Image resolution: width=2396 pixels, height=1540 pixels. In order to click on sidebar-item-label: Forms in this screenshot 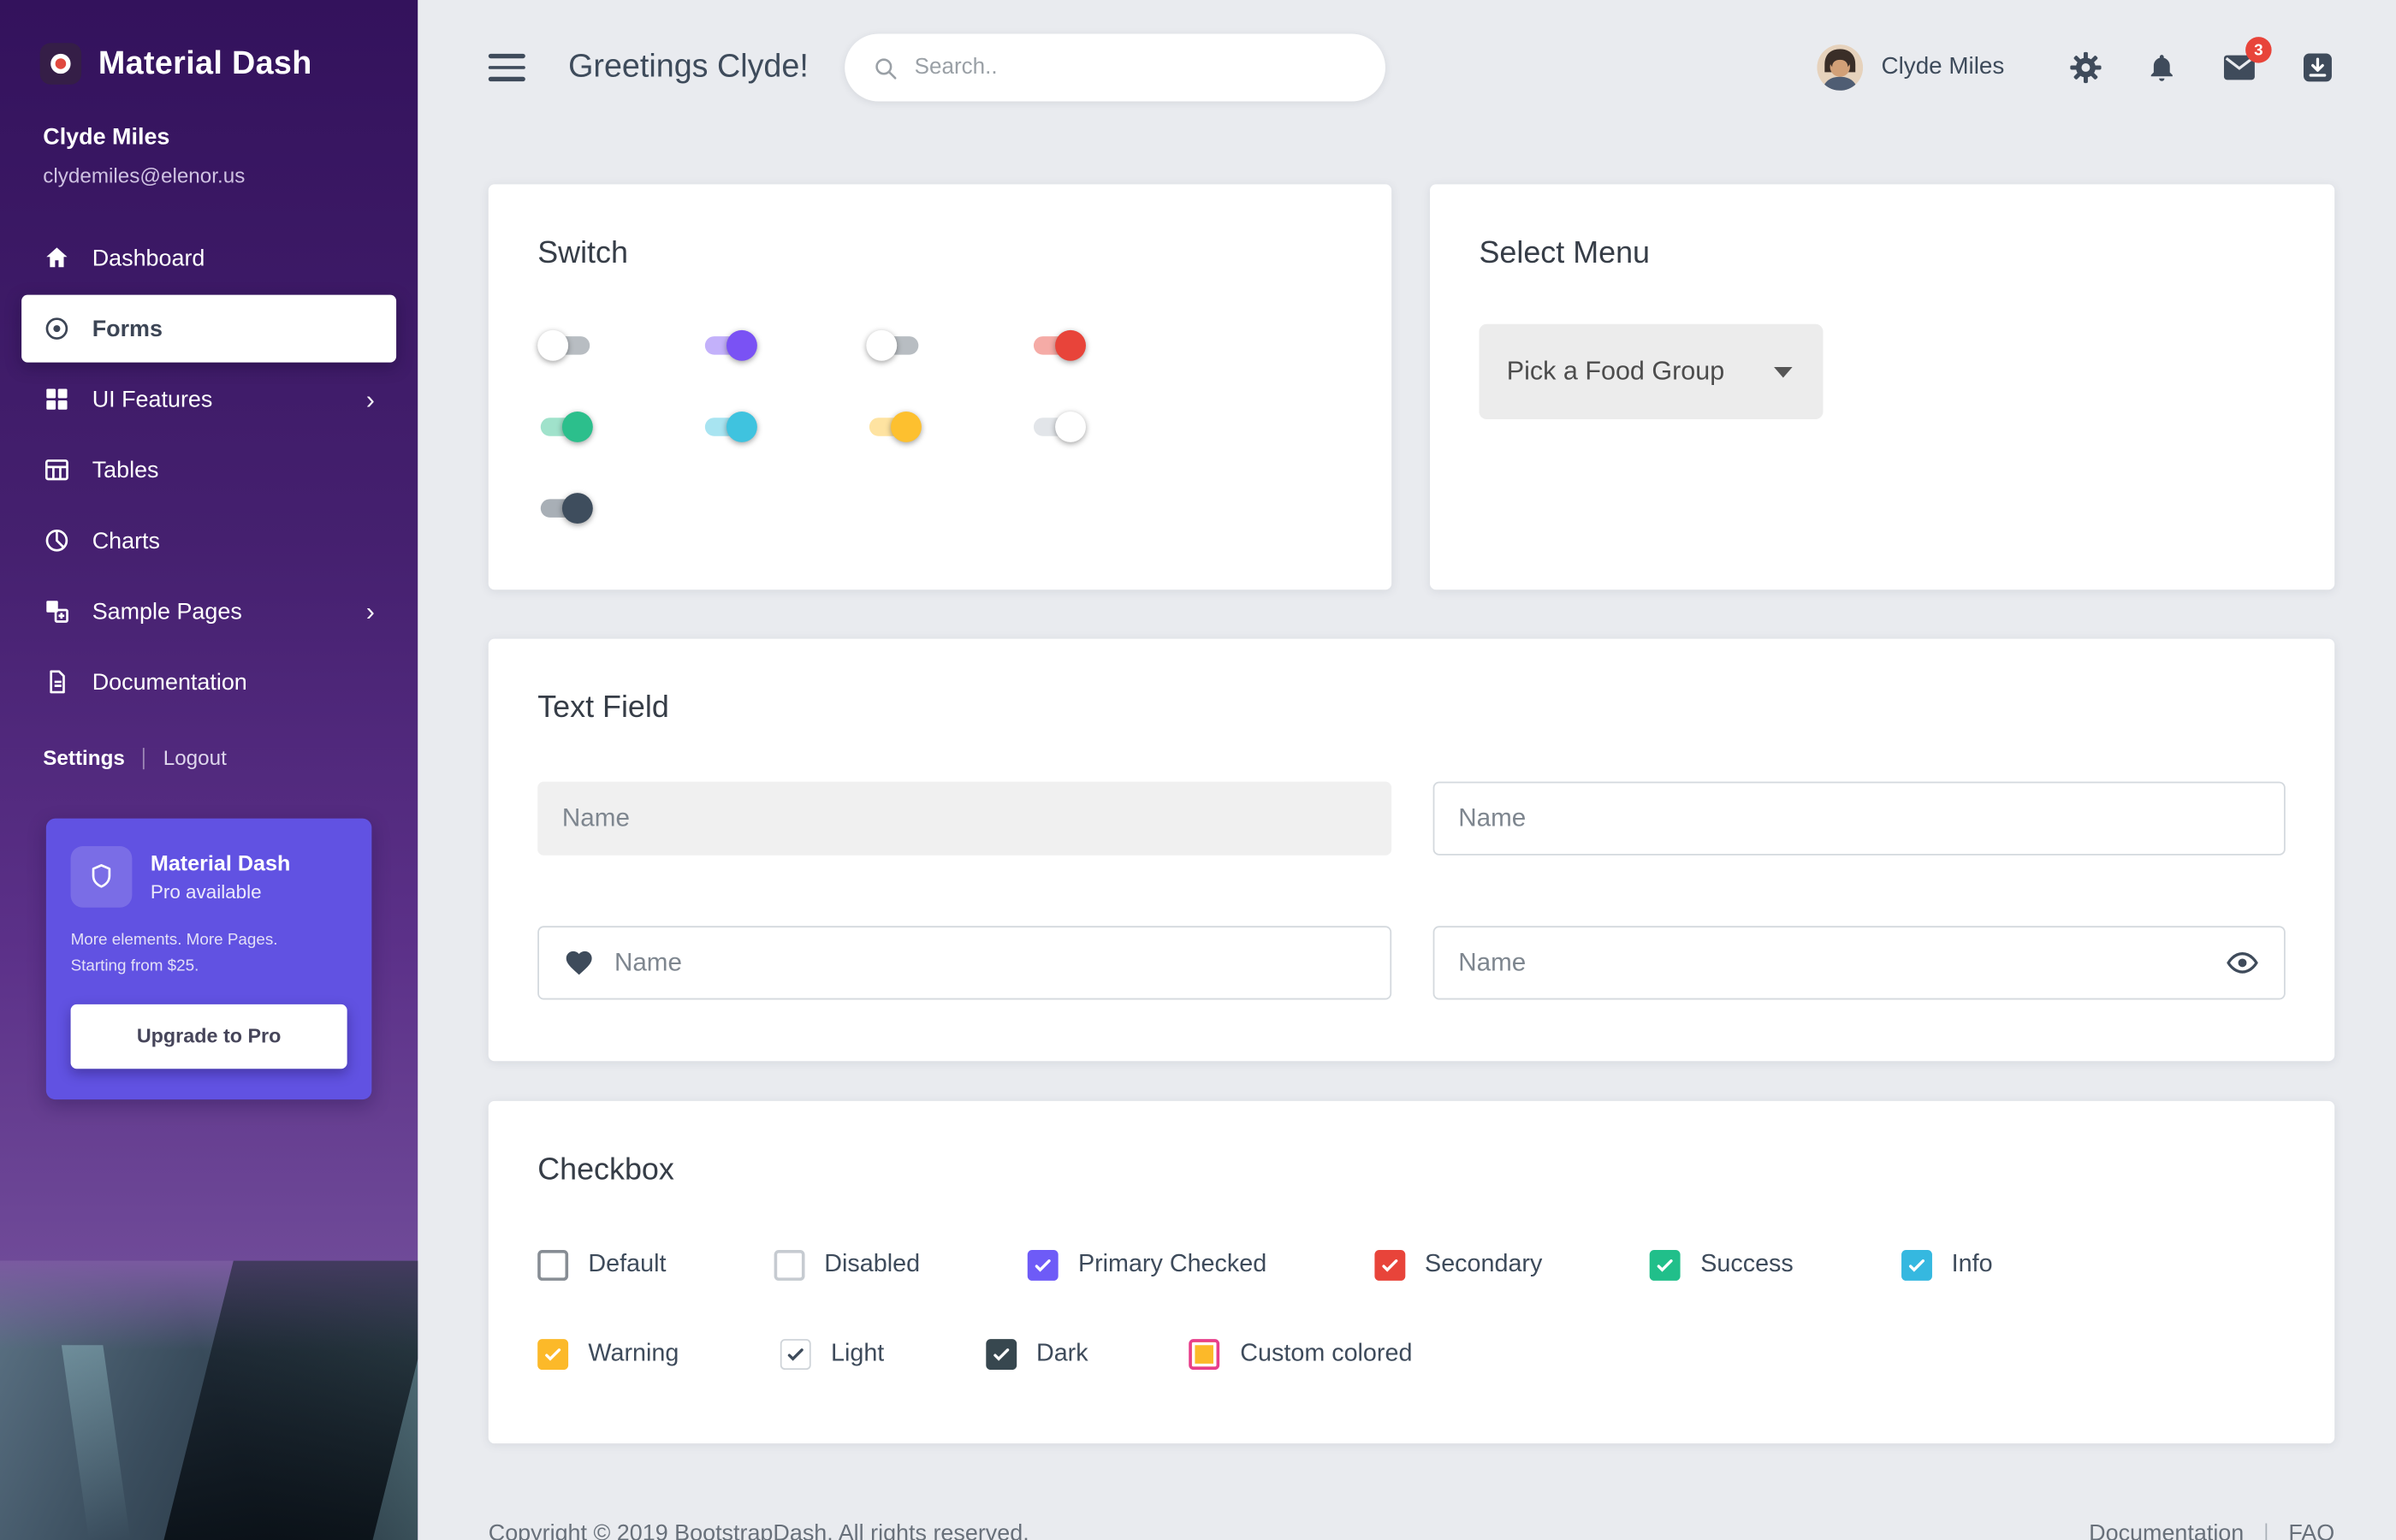, I will do `click(127, 328)`.